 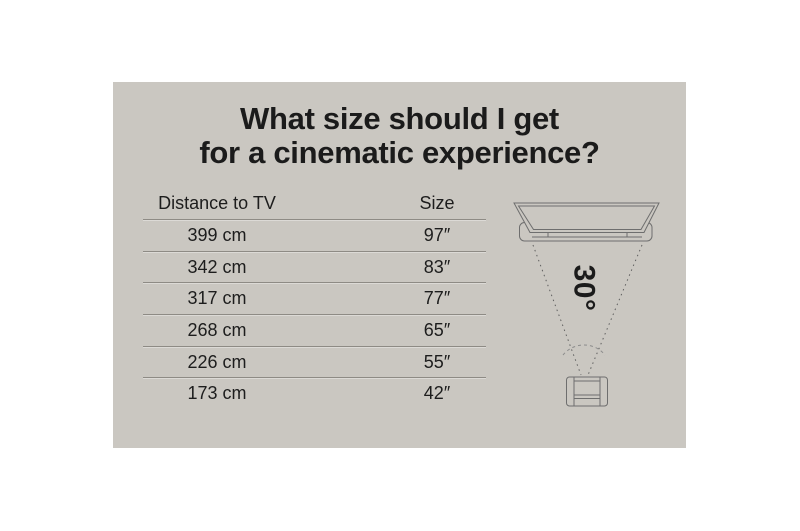 I want to click on seat-armrests, so click(x=587, y=391).